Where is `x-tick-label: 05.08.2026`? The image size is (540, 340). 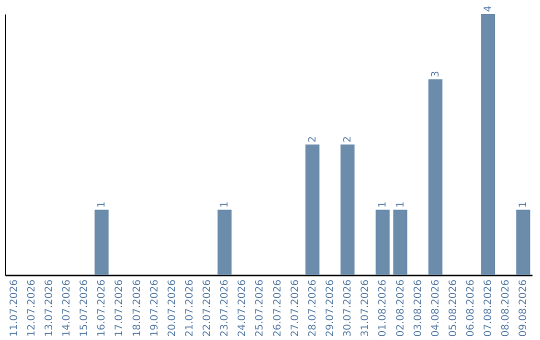 x-tick-label: 05.08.2026 is located at coordinates (453, 308).